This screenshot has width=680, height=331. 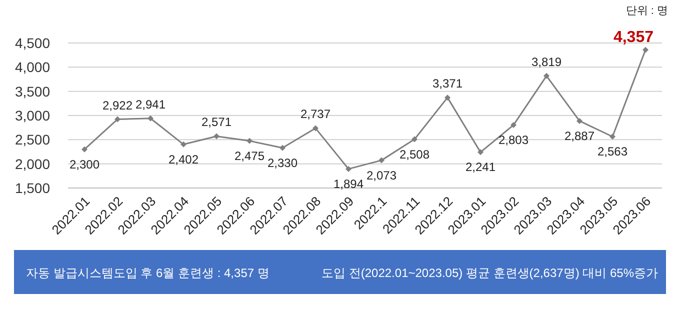 I want to click on y-tick-label: 3,500, so click(x=32, y=91).